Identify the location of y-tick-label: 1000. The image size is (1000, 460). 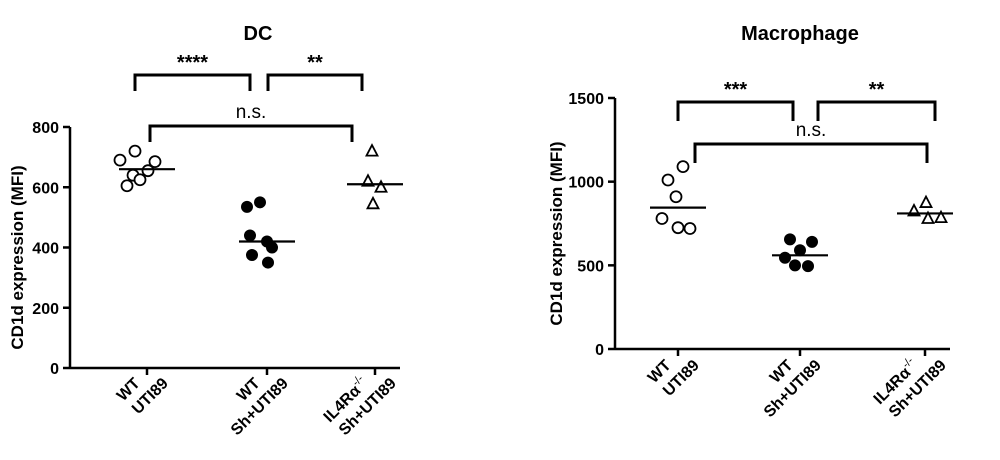
(586, 183).